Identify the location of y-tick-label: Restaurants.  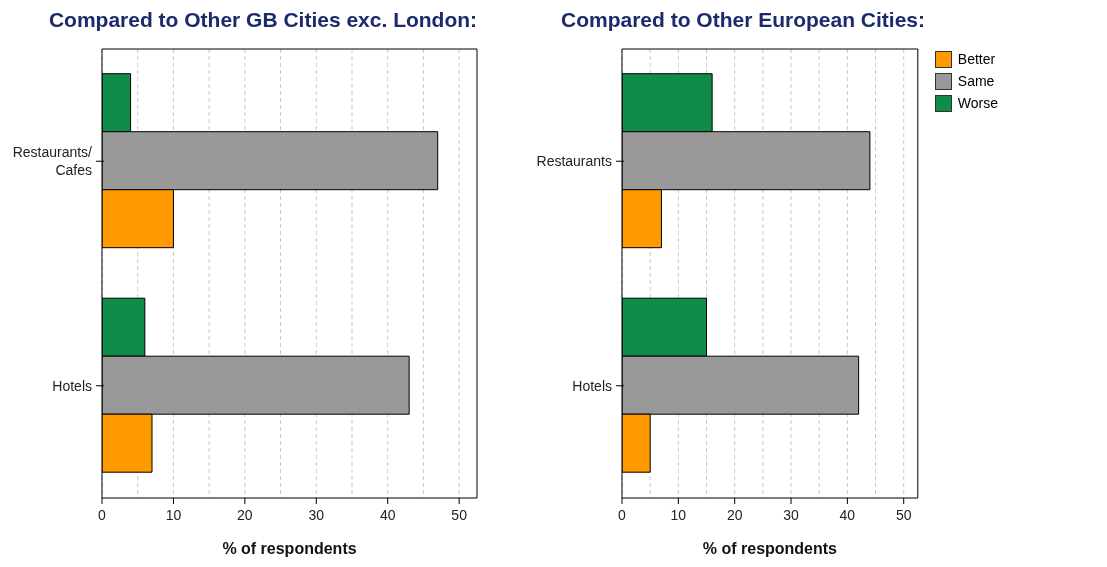
(574, 161).